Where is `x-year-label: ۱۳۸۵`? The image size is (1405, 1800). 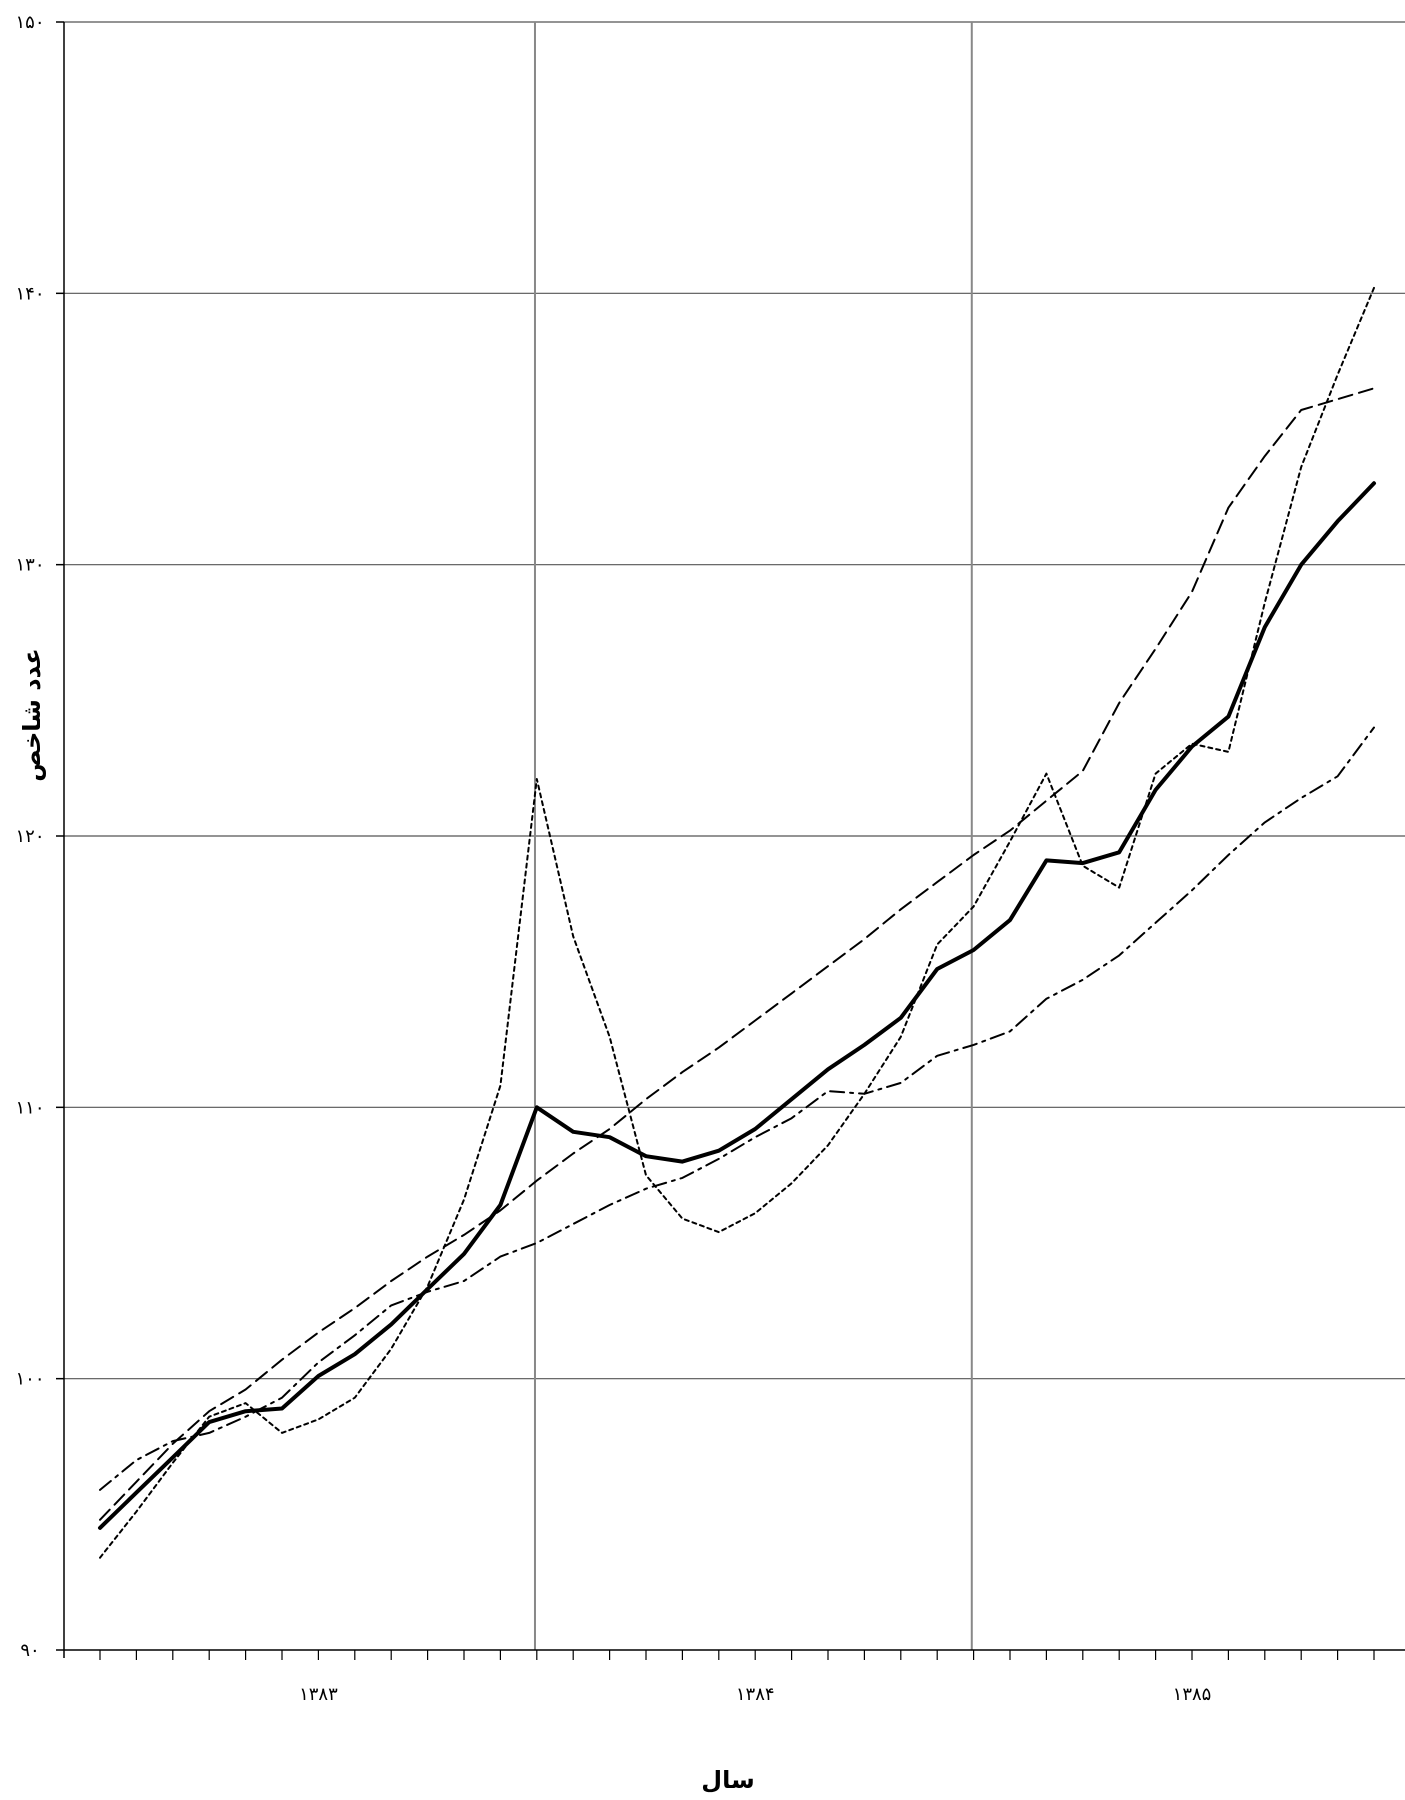
x-year-label: ۱۳۸۵ is located at coordinates (1192, 1694).